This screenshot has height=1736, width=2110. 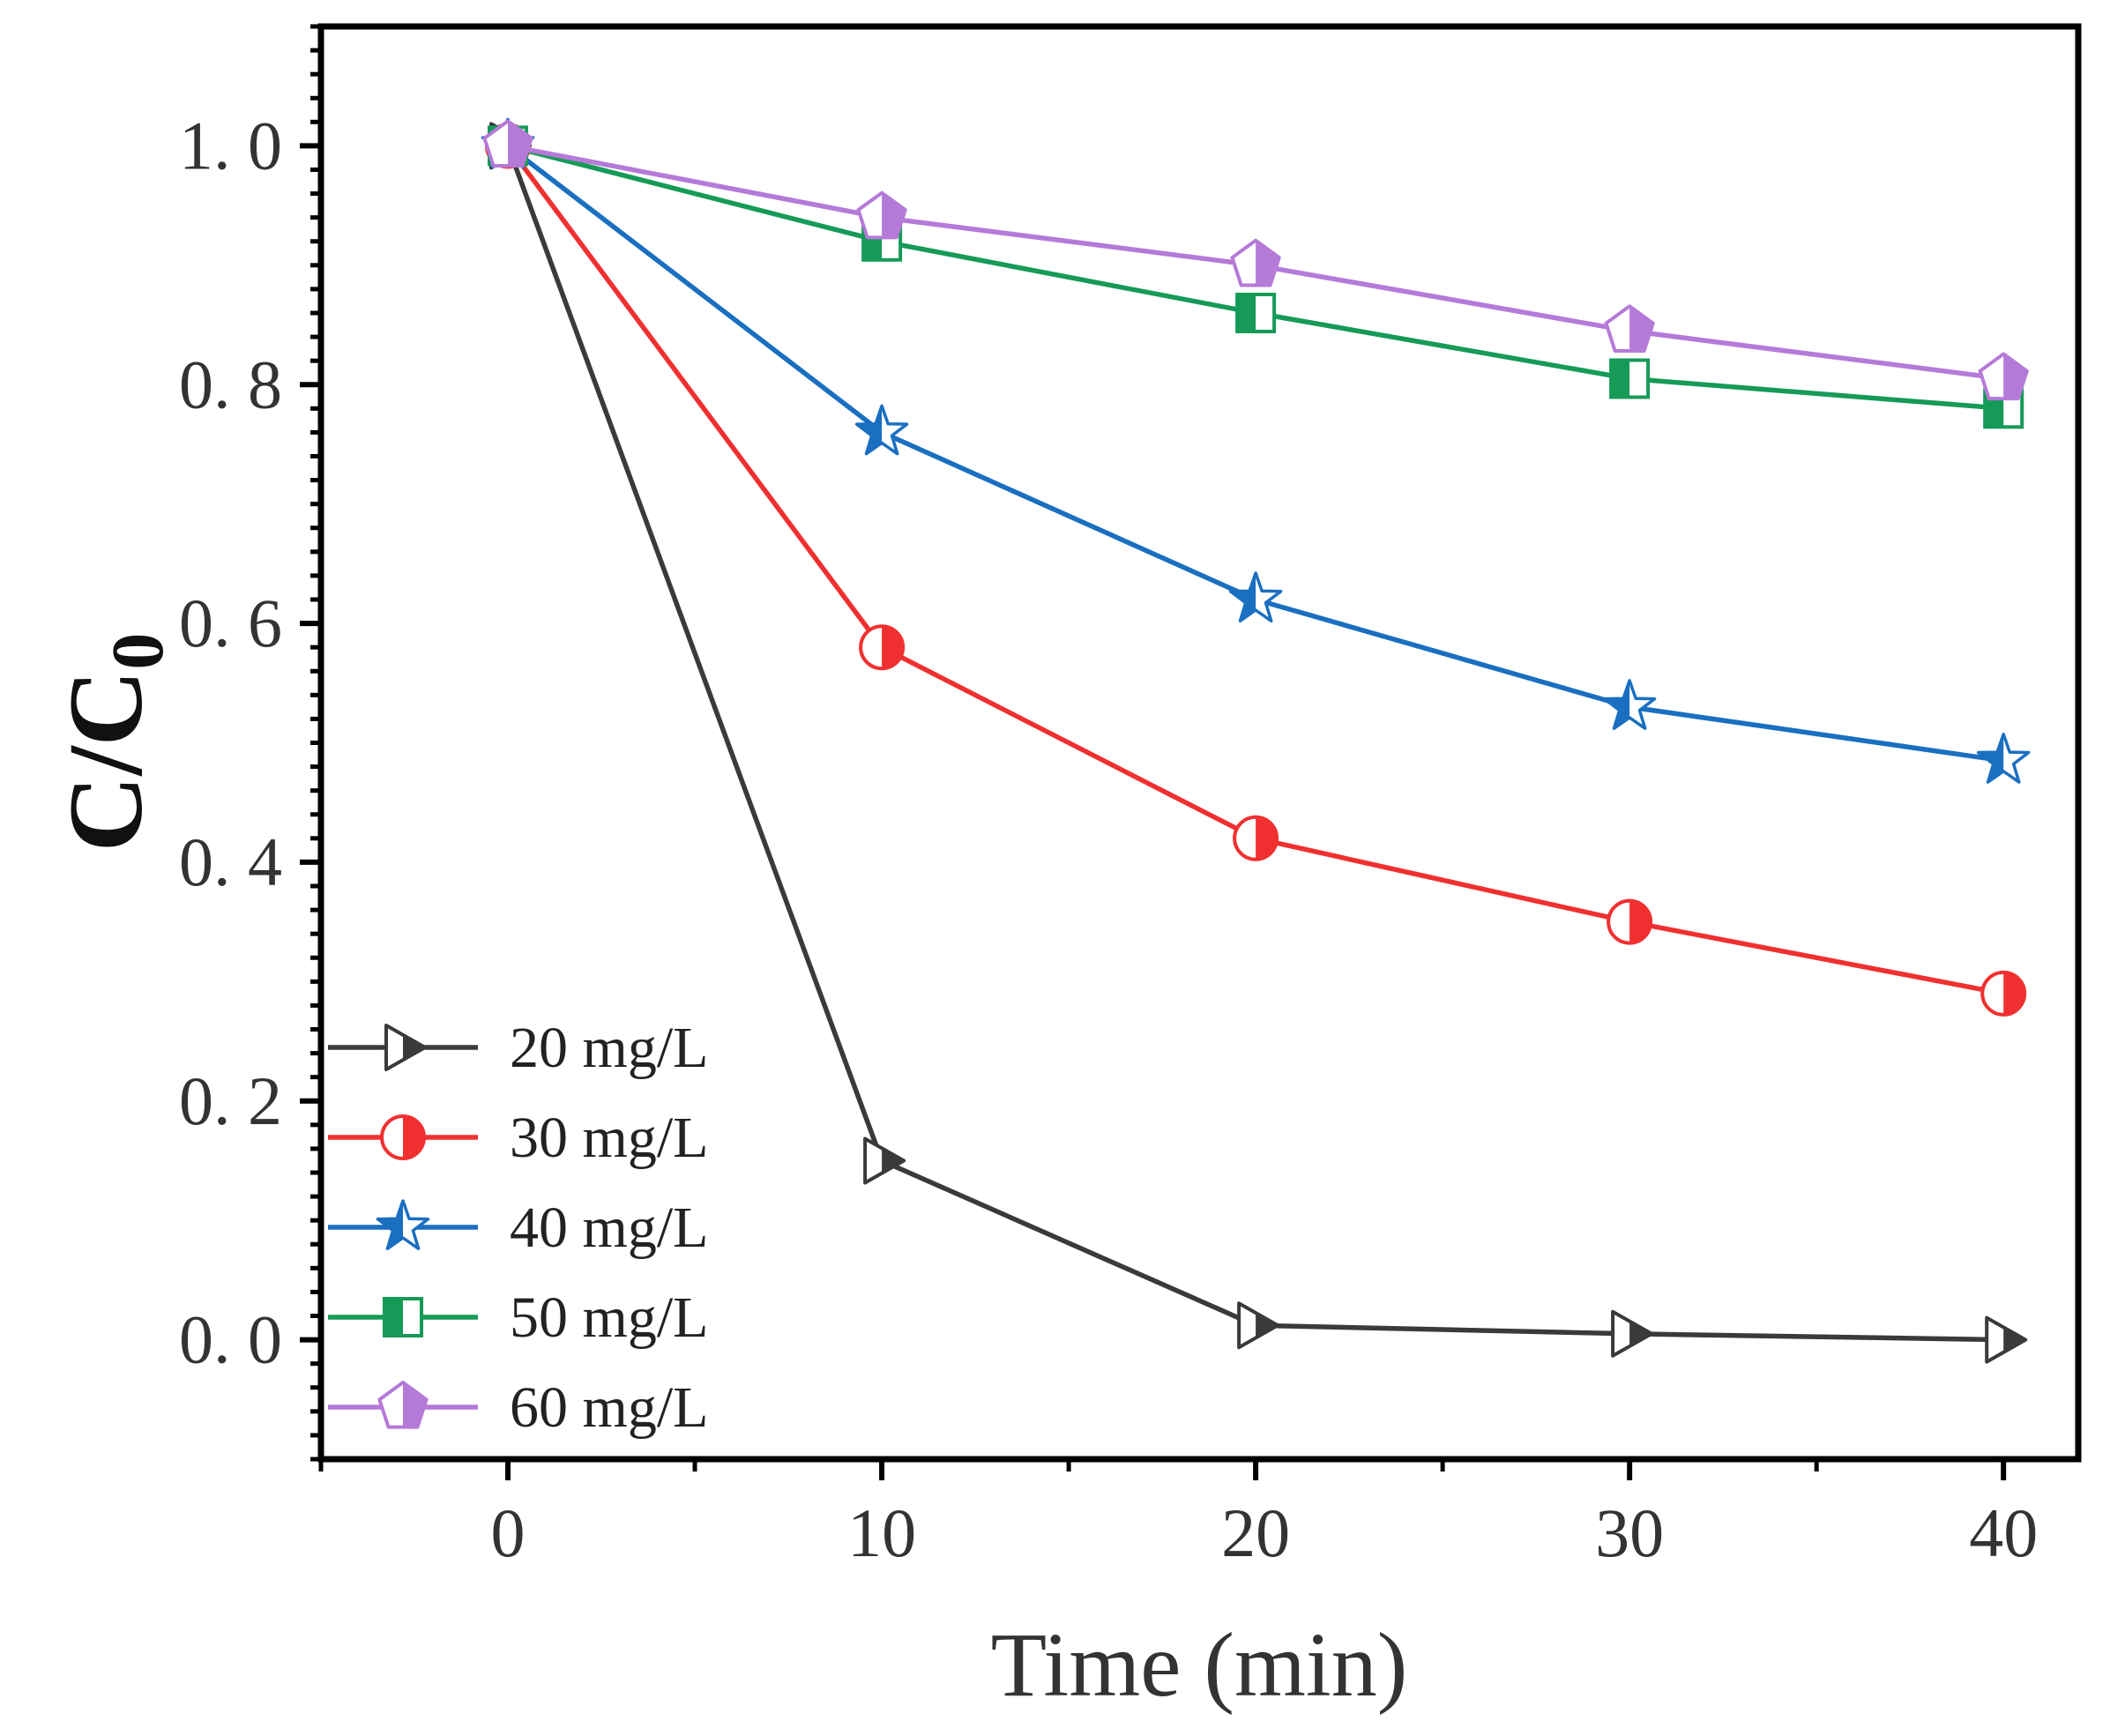 What do you see at coordinates (230, 623) in the screenshot?
I see `y-tick-label: 0. 6` at bounding box center [230, 623].